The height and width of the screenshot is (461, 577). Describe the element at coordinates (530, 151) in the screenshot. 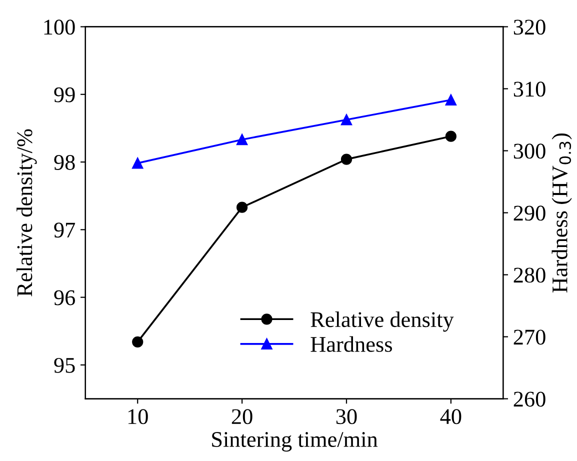

I see `y2-tick-label: 300` at that location.